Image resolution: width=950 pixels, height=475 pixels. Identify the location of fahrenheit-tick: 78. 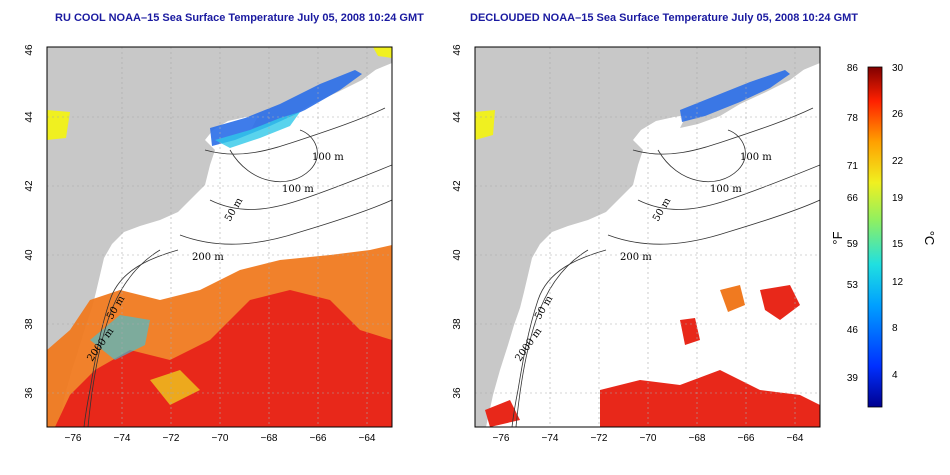
(853, 118).